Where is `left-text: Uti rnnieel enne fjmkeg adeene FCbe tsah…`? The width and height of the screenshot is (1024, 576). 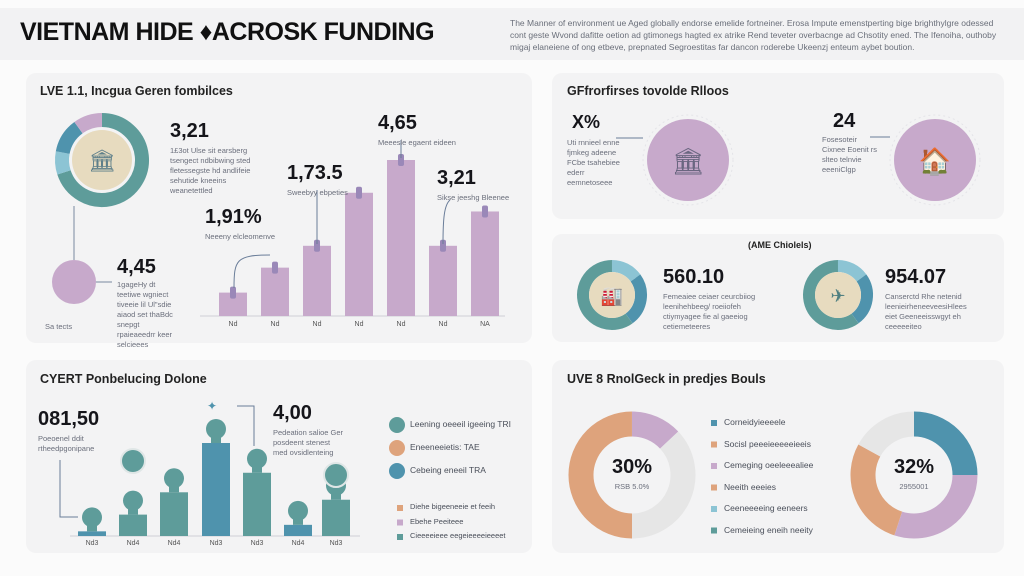 left-text: Uti rnnieel enne fjmkeg adeene FCbe tsah… is located at coordinates (593, 162).